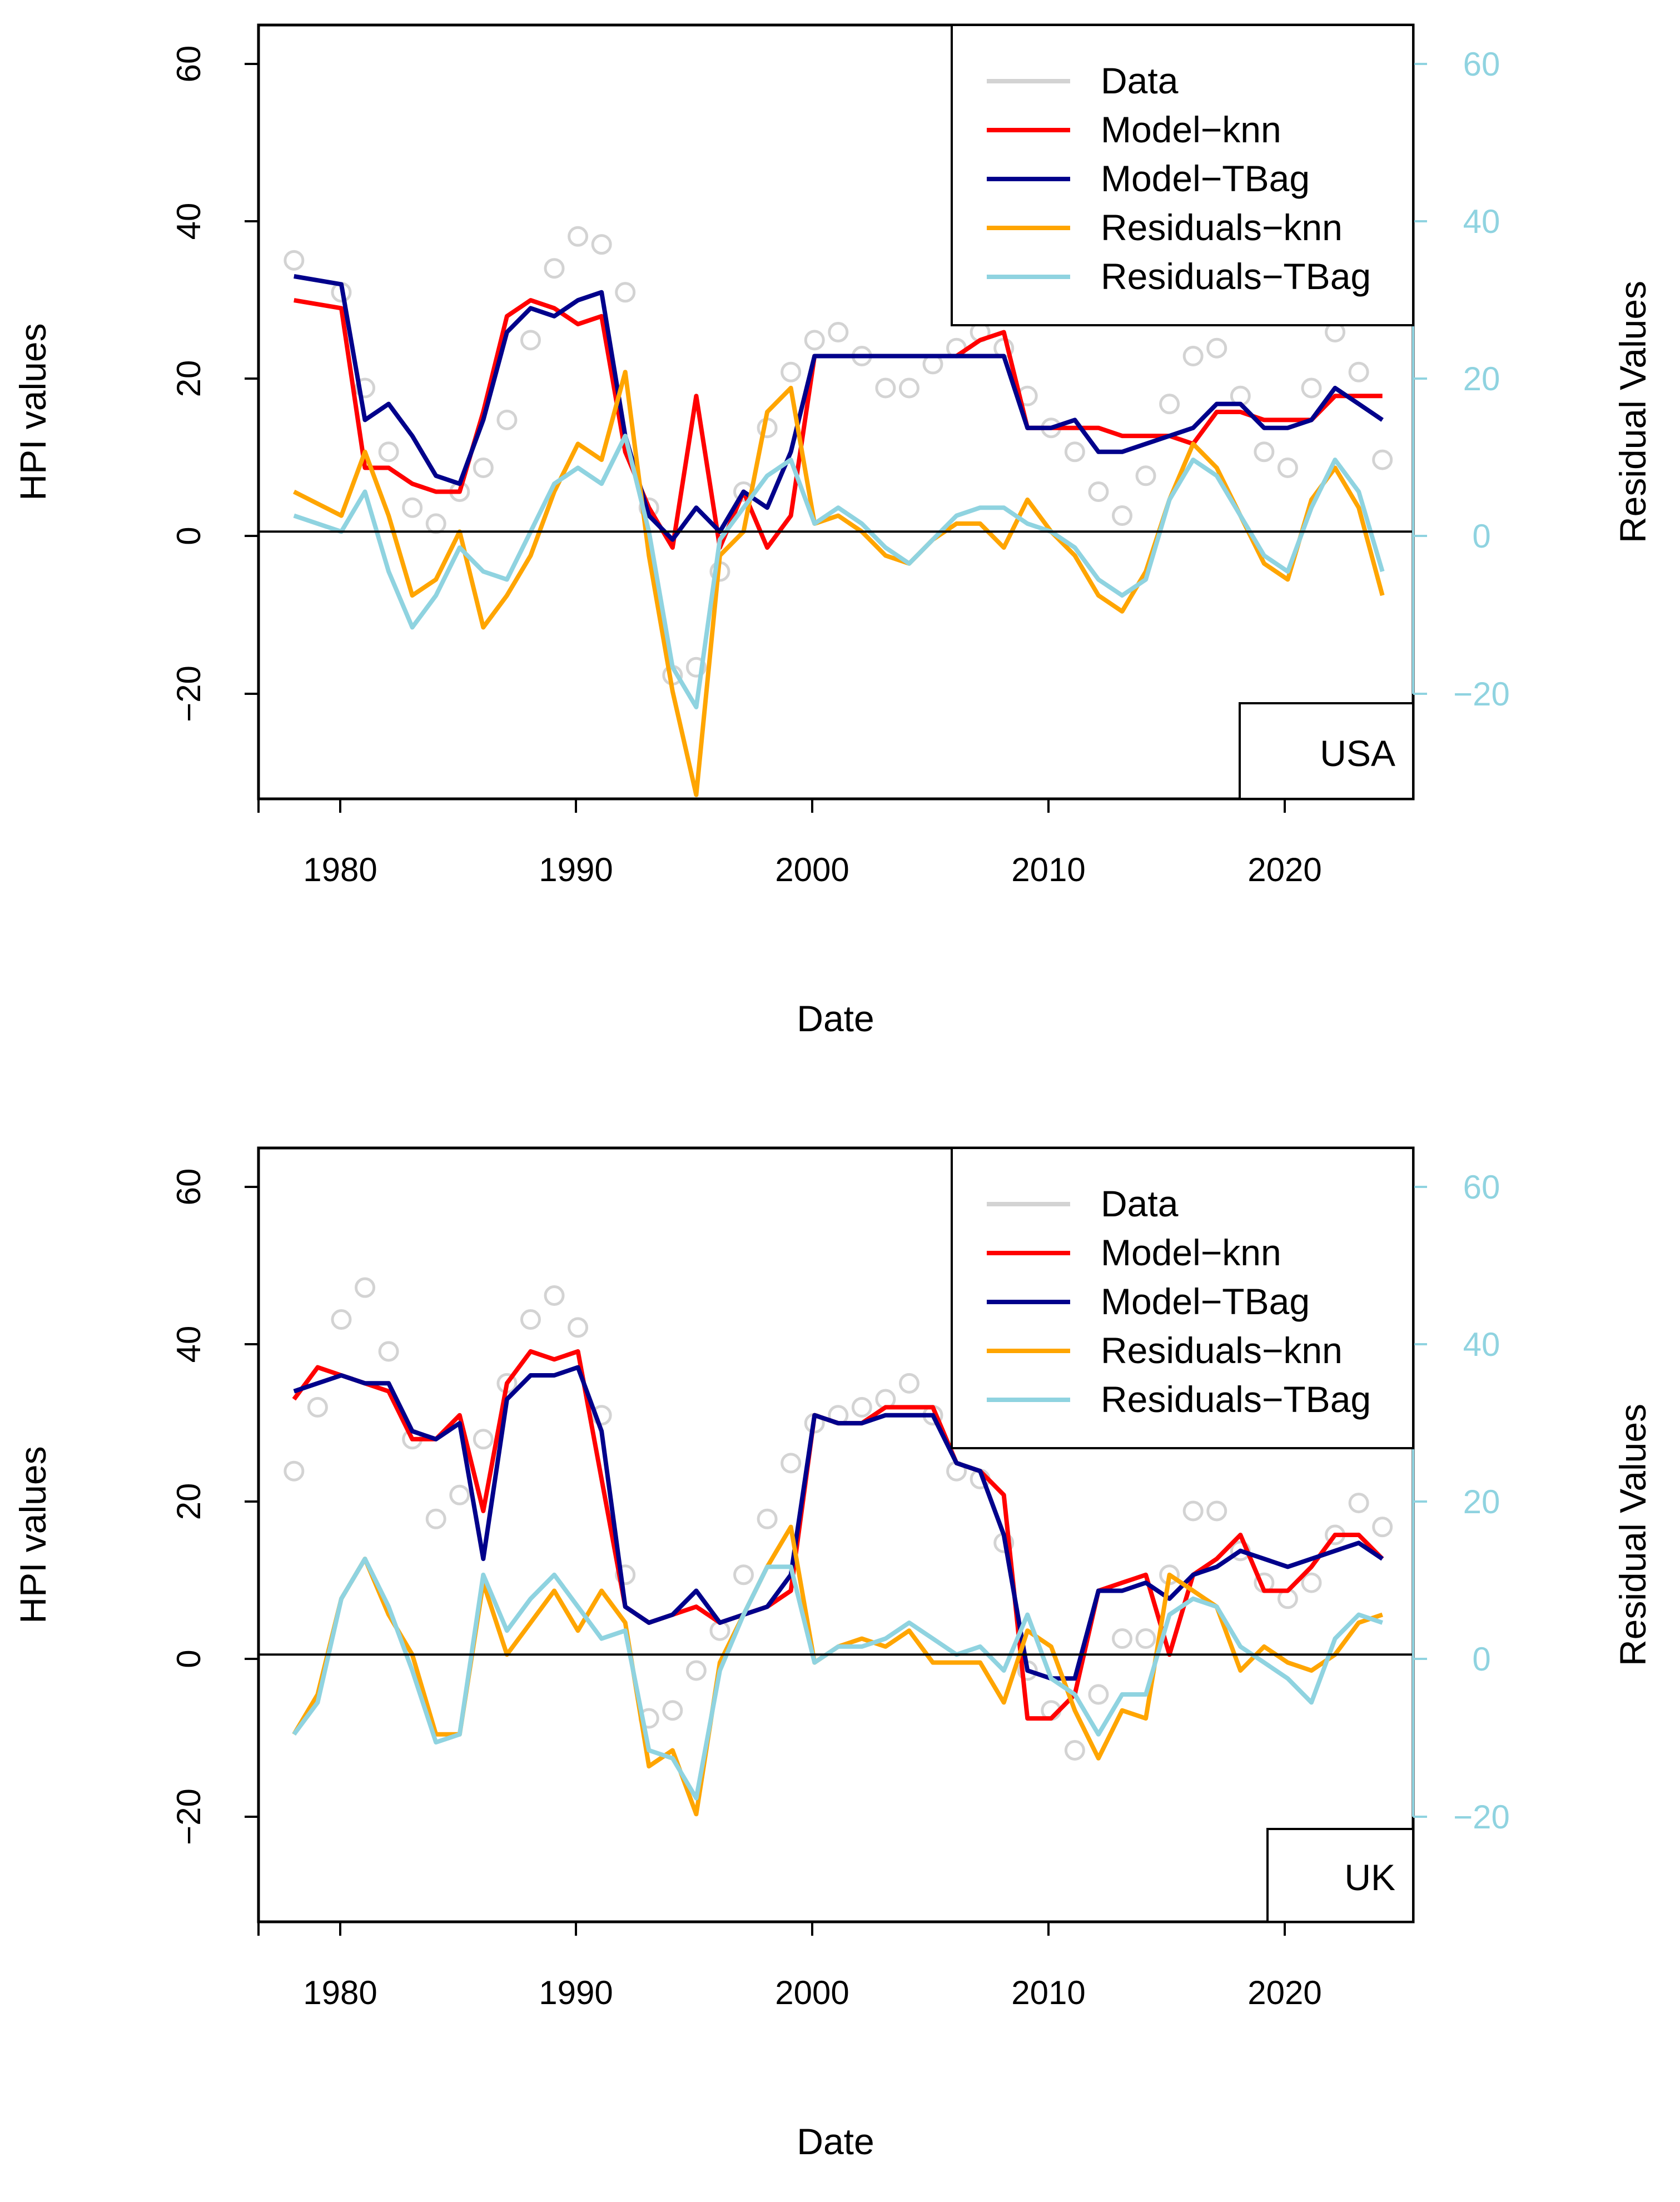  Describe the element at coordinates (189, 222) in the screenshot. I see `usa-ytick-left-1: 40` at that location.